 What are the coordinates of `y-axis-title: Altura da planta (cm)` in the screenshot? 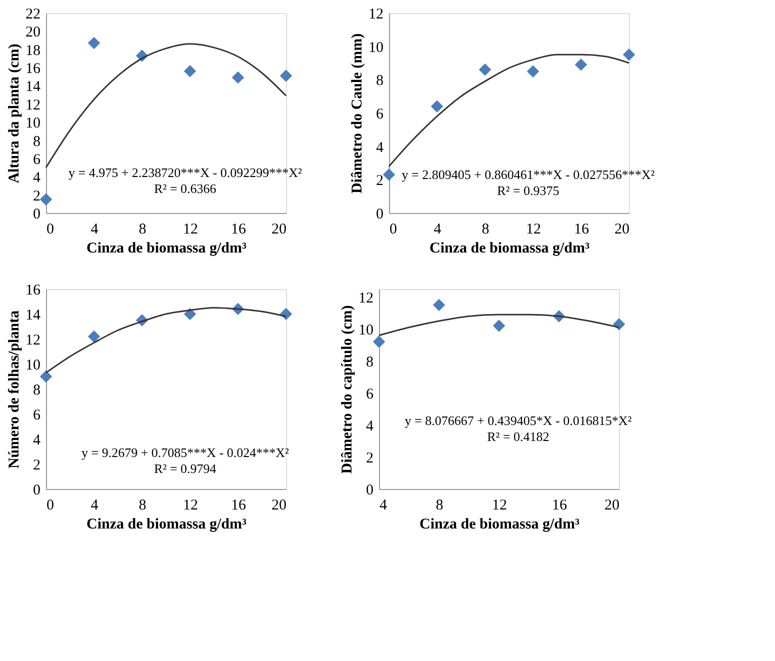 It's located at (14, 114).